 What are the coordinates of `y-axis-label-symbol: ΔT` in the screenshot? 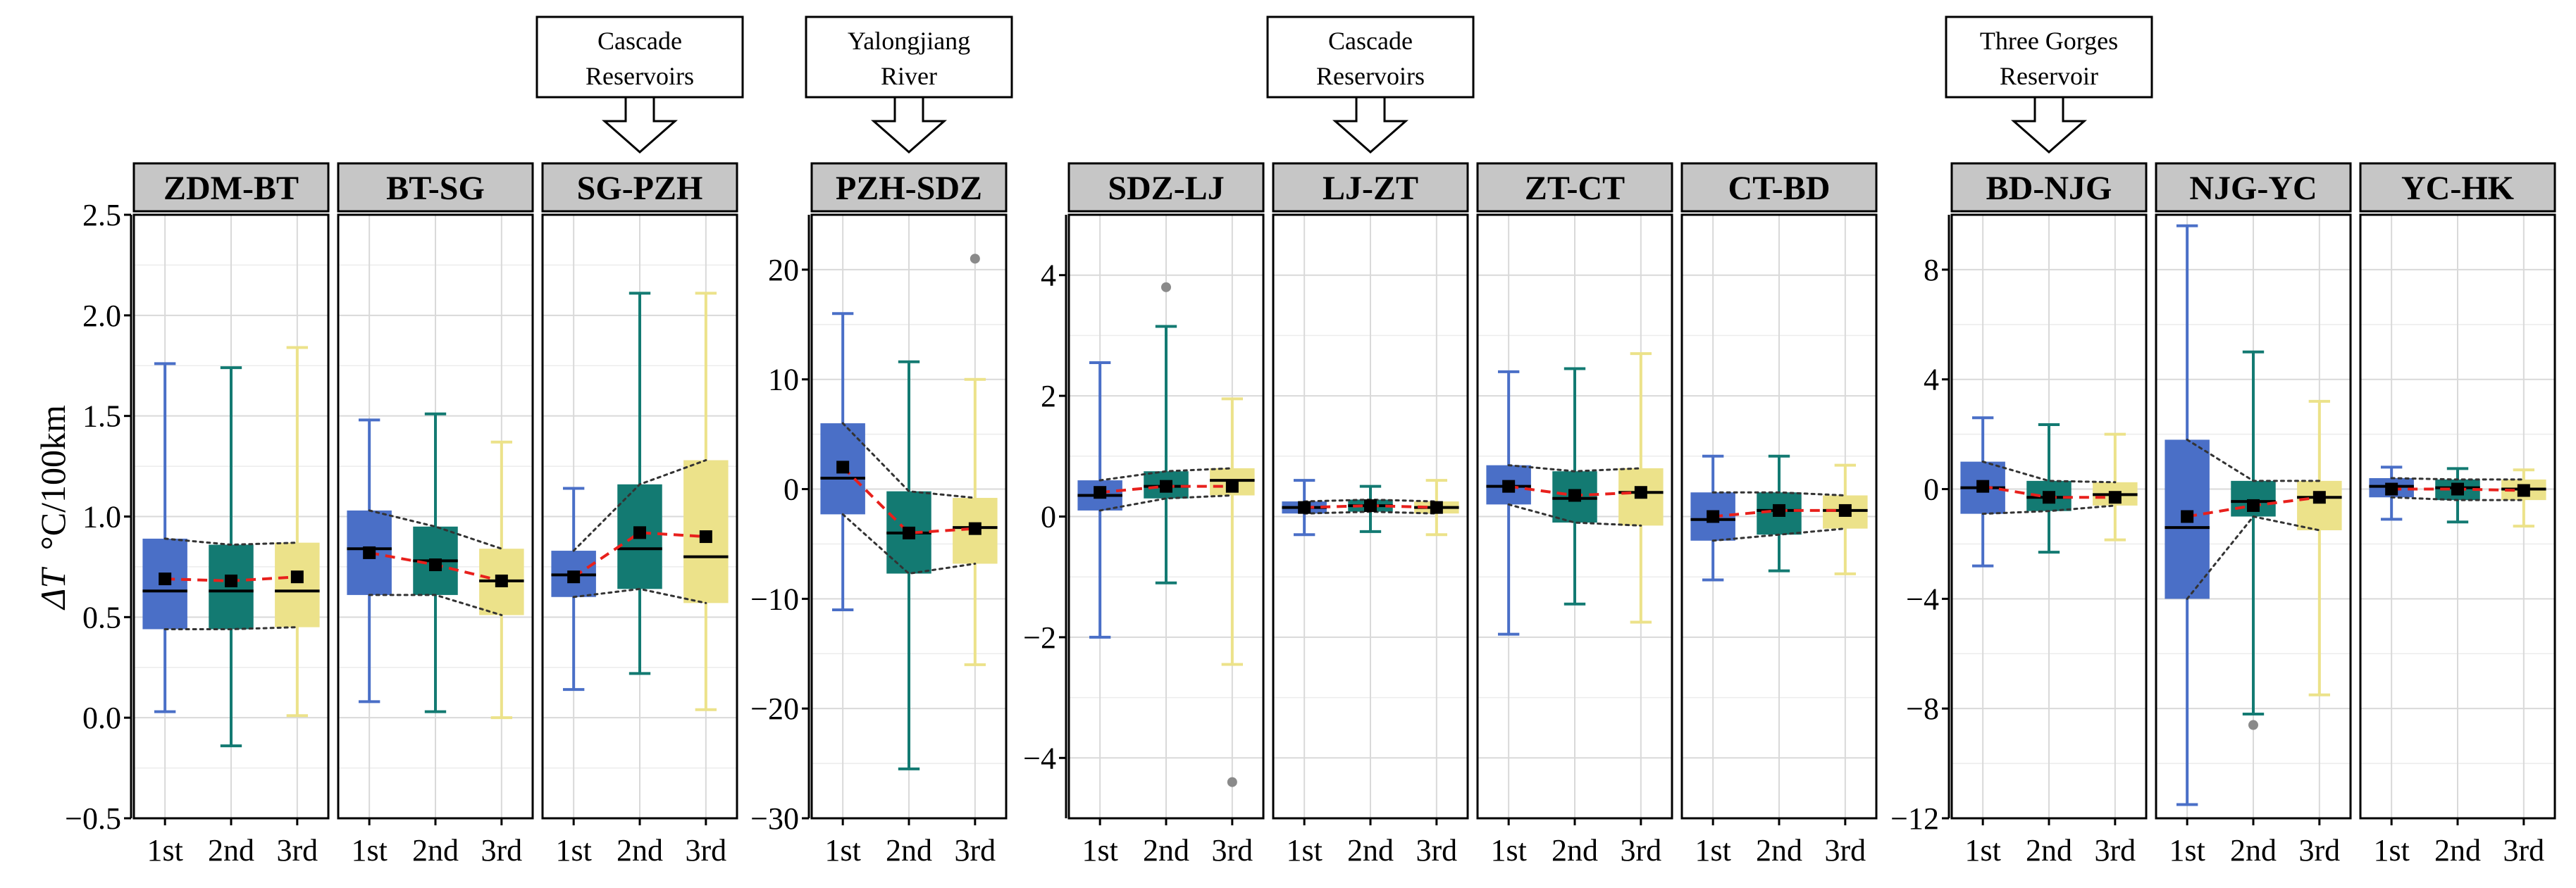 It's located at (53, 589).